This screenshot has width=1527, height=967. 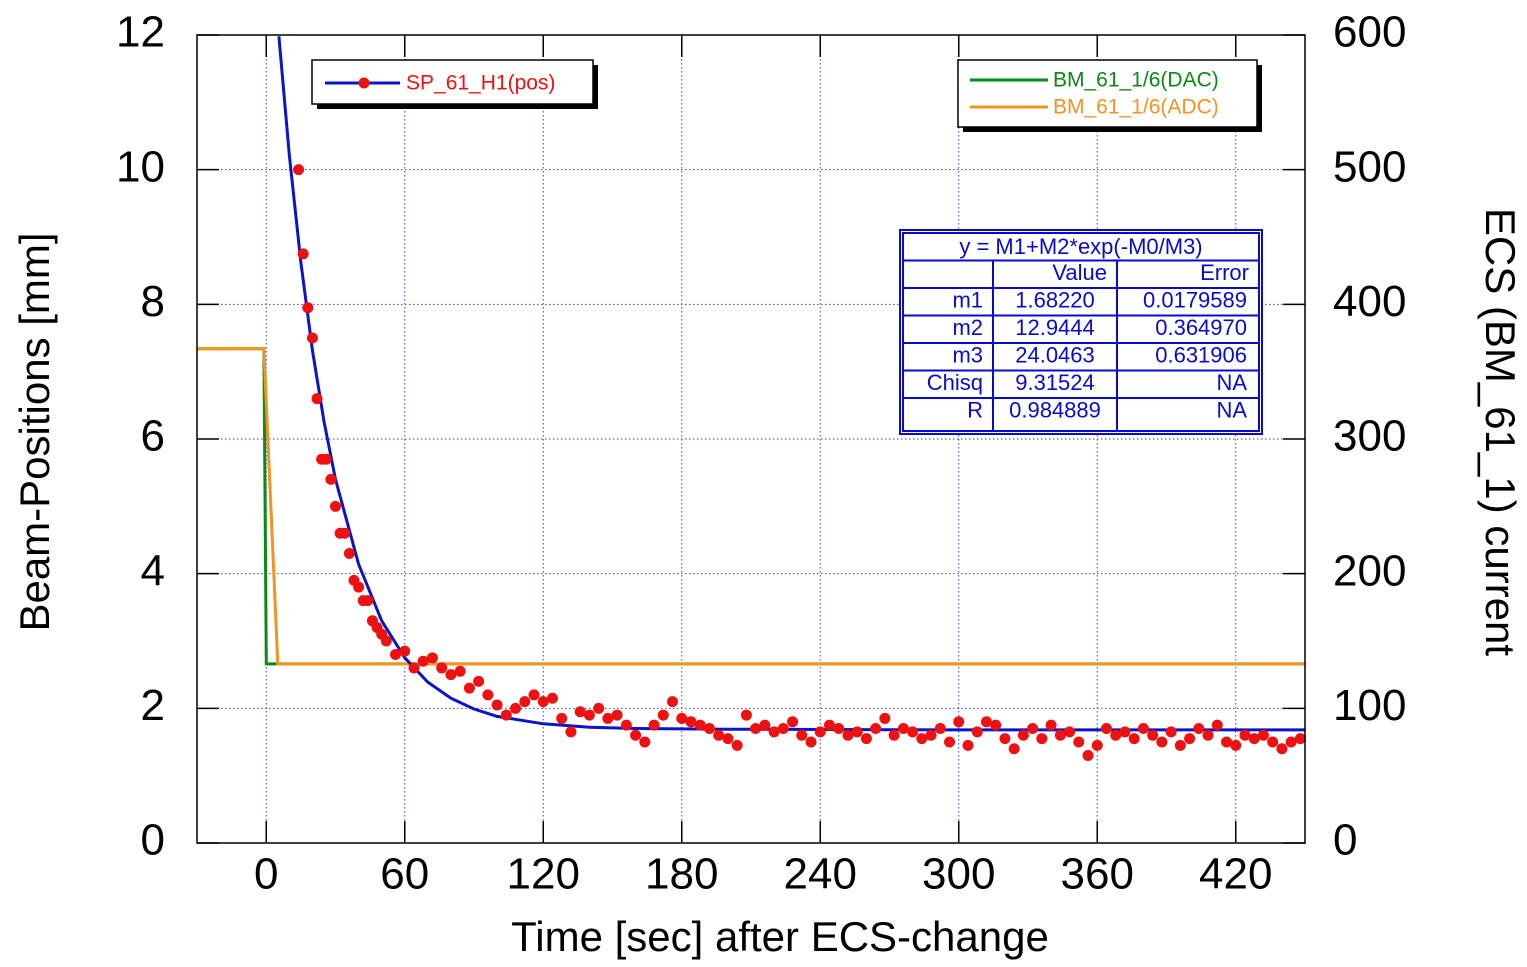 What do you see at coordinates (1195, 300) in the screenshot?
I see `fit-table-cell: 0.0179589` at bounding box center [1195, 300].